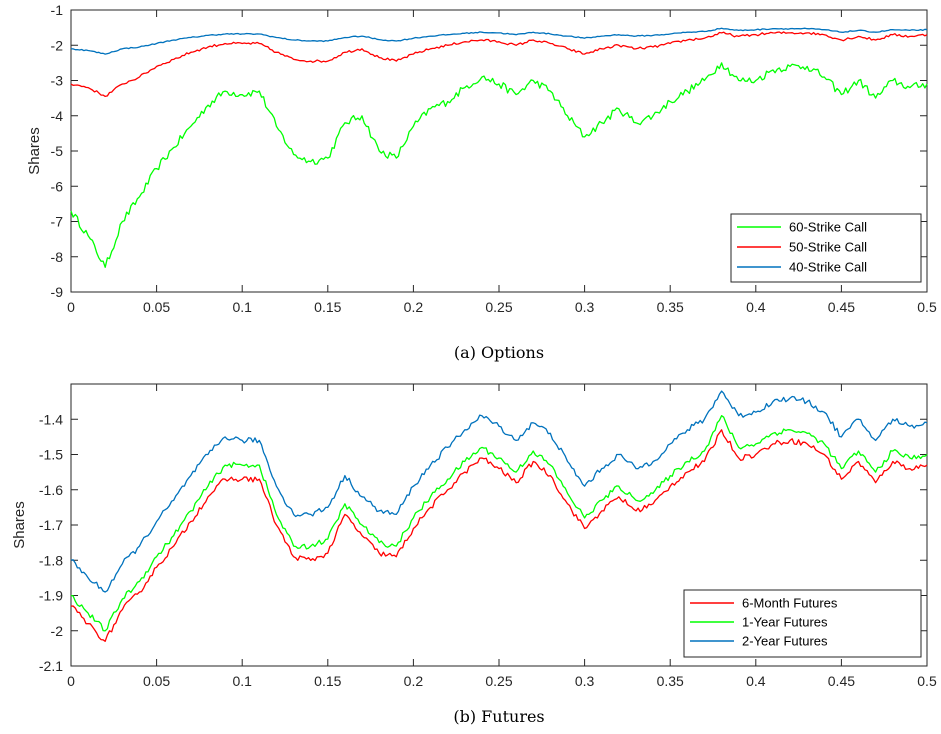 This screenshot has height=734, width=941. I want to click on options-x-tick-label: 0.1, so click(242, 307).